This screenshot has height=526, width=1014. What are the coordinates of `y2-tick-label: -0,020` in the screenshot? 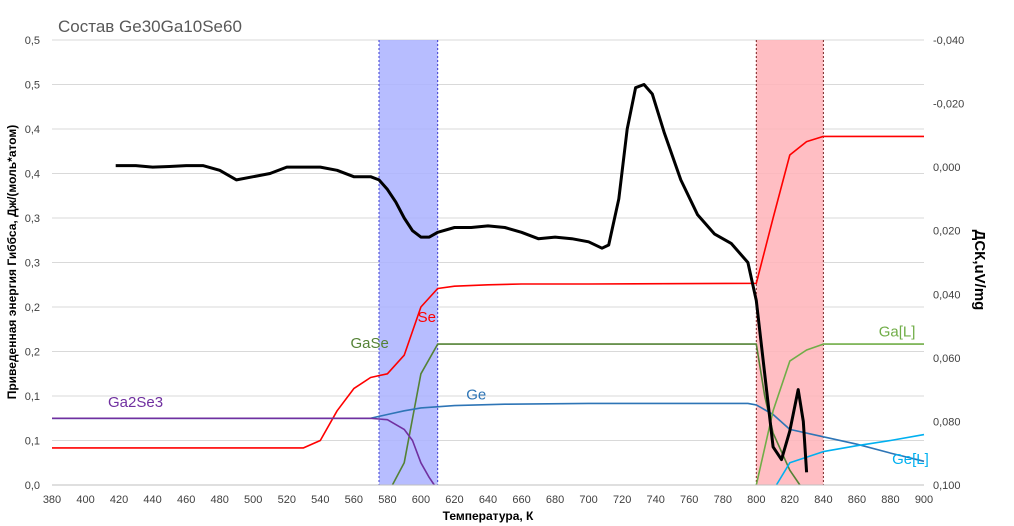 It's located at (948, 105).